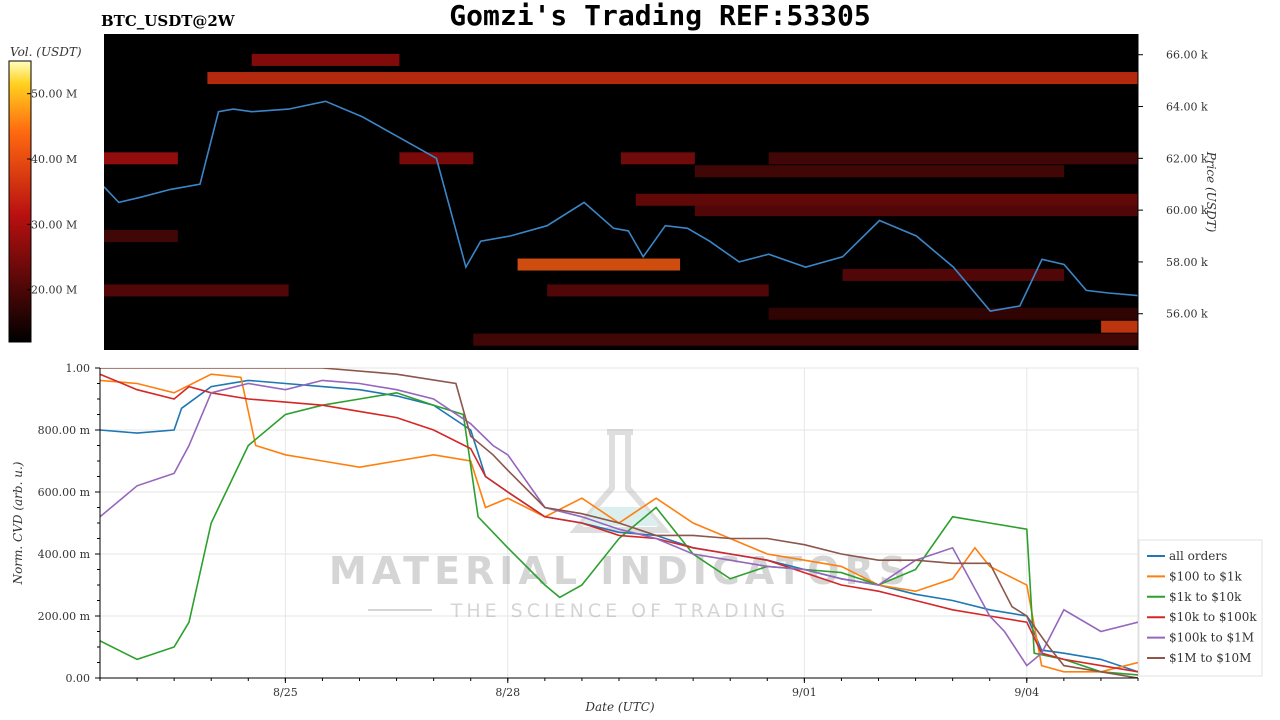  I want to click on price-tick-label: 62.00 k, so click(1187, 158).